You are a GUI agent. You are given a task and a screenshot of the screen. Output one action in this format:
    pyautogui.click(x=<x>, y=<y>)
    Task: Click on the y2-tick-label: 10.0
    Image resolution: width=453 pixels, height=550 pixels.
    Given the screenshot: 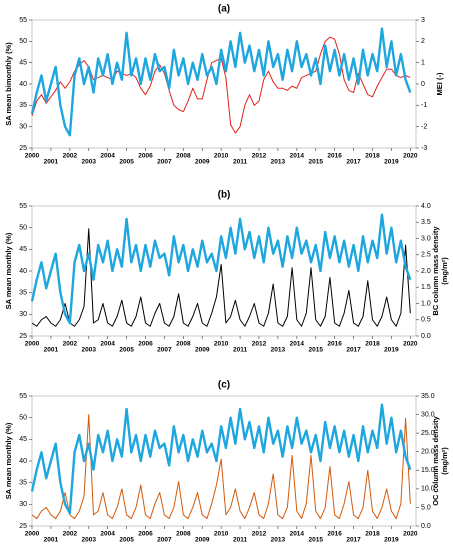 What is the action you would take?
    pyautogui.click(x=428, y=489)
    